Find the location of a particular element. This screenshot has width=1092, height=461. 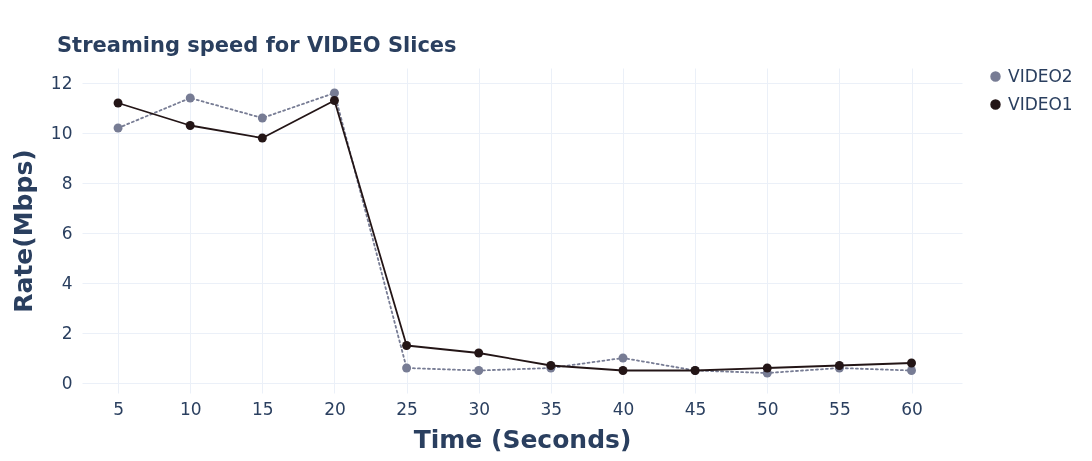

y-tick-label: 12 is located at coordinates (61, 82).